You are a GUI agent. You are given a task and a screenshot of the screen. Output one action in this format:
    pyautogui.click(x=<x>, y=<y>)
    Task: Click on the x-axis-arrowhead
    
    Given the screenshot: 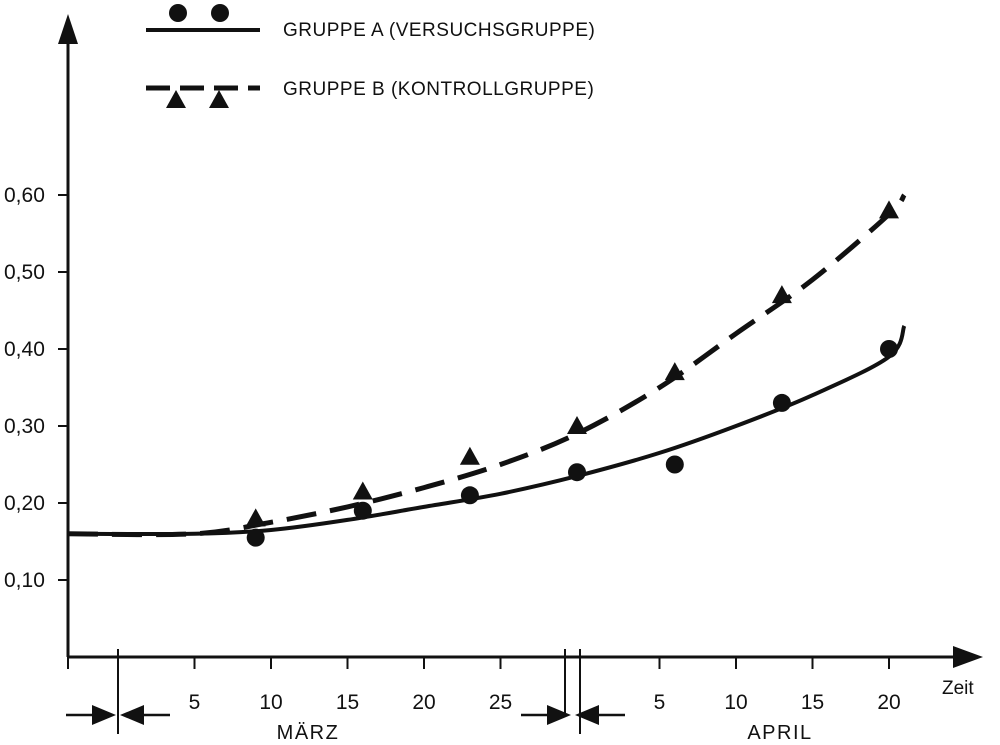 What is the action you would take?
    pyautogui.click(x=968, y=657)
    